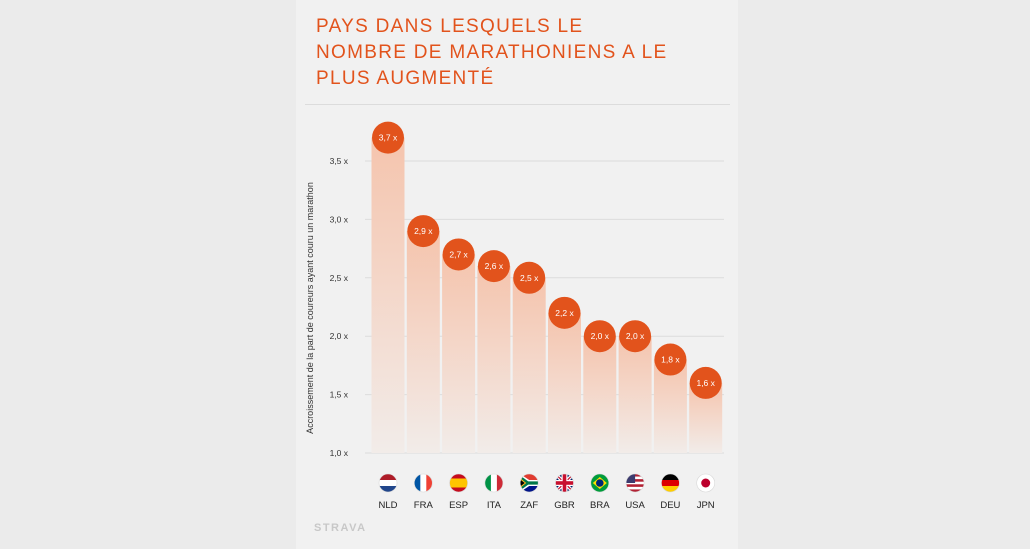 Image resolution: width=1030 pixels, height=549 pixels. I want to click on strava-logo: STRAVA, so click(340, 528).